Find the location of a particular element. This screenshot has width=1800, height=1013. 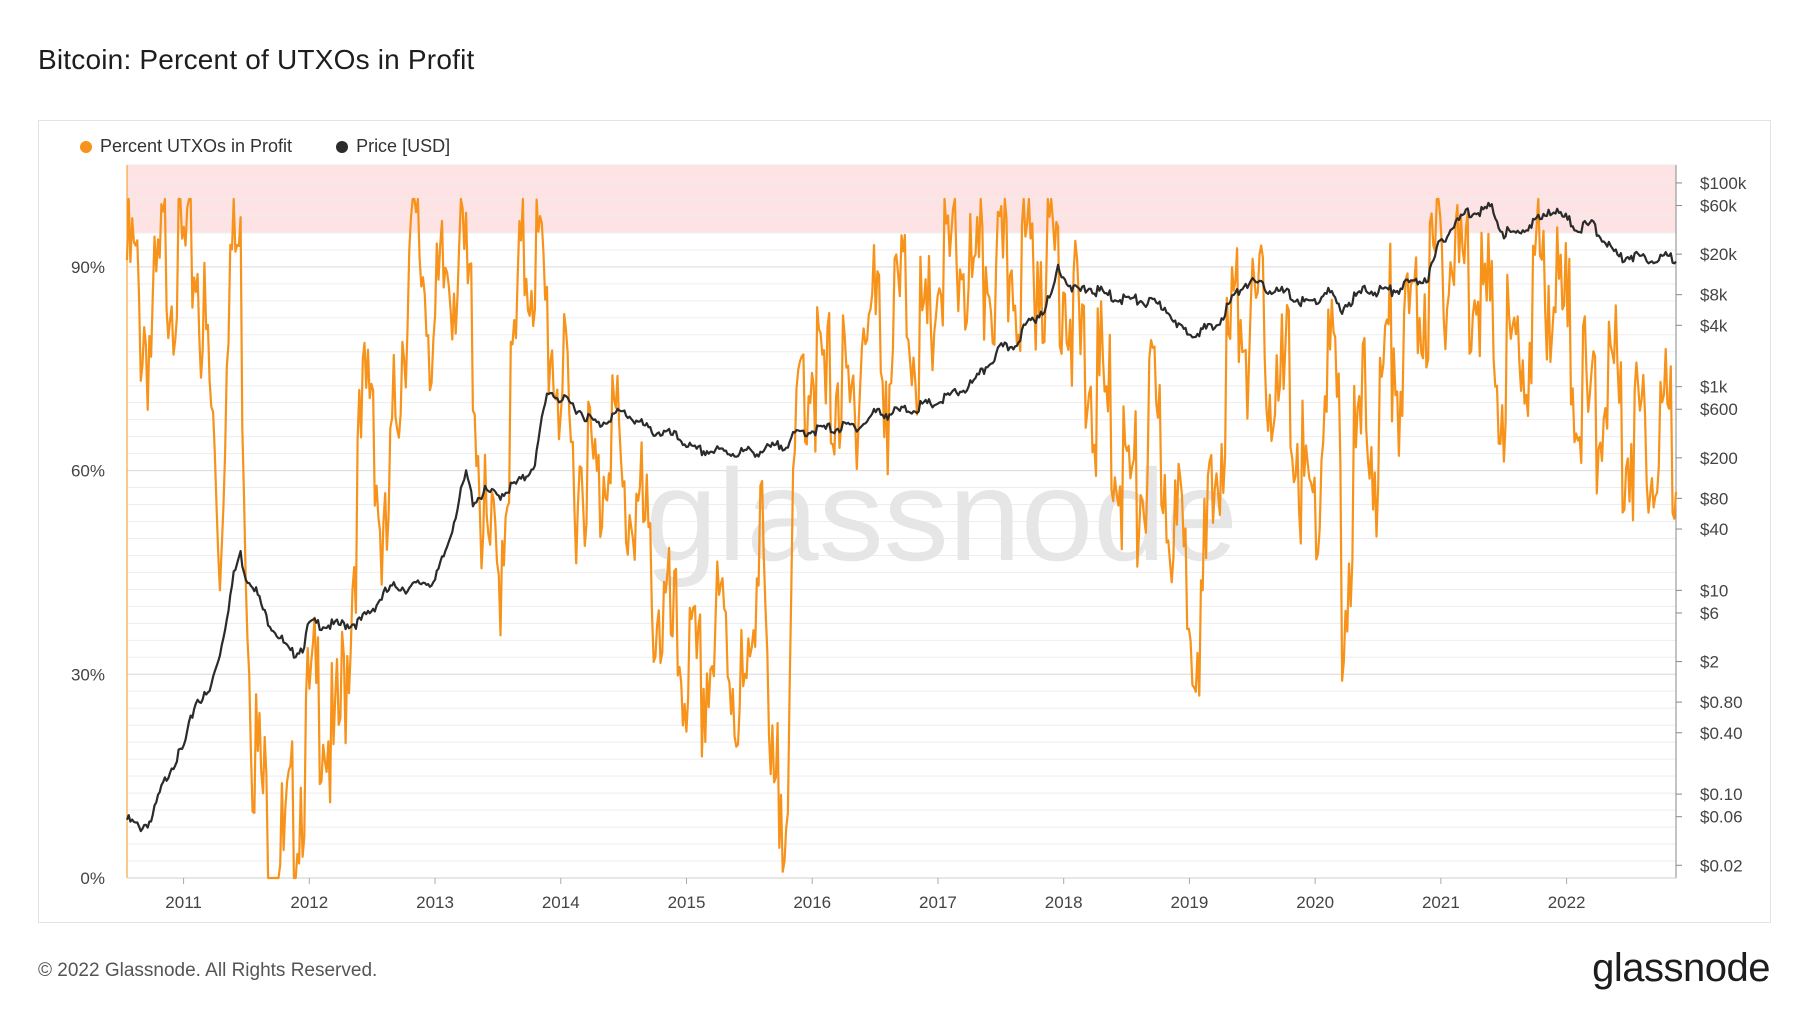

copyright-footer: © 2022 Glassnode. All Rights Reserved. is located at coordinates (208, 970).